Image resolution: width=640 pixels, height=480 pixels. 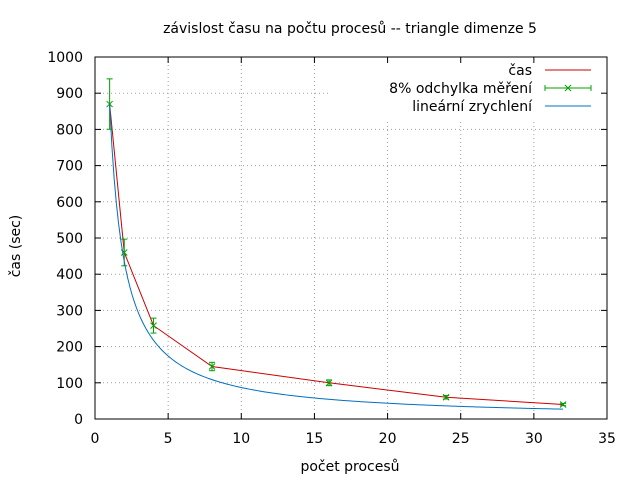 I want to click on x-tick-label: 25, so click(x=461, y=439).